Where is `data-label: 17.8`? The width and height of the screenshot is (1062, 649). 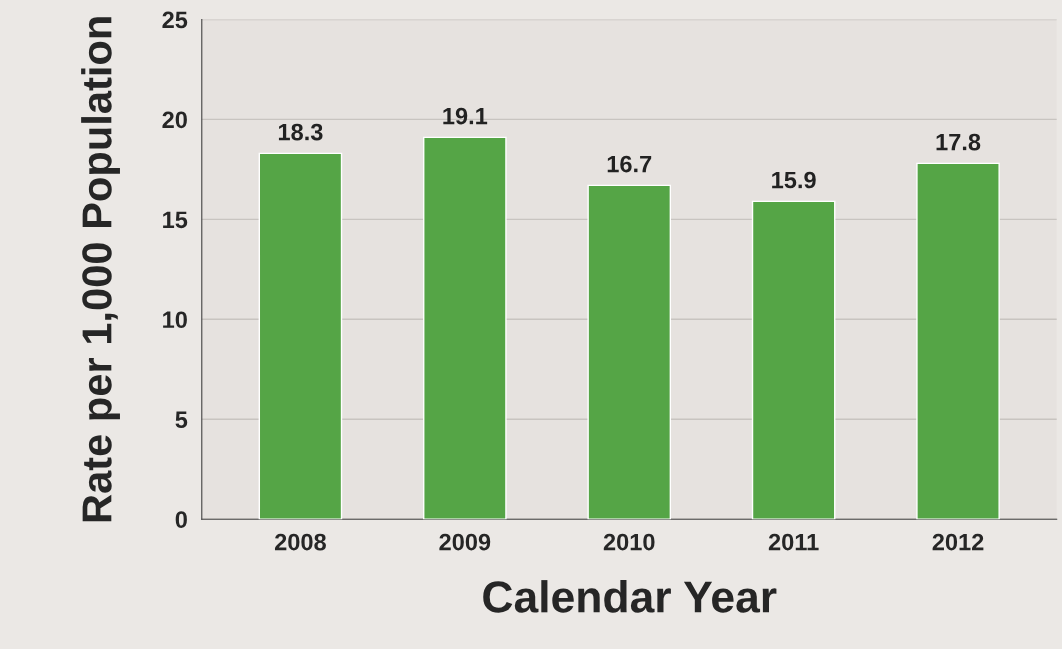 data-label: 17.8 is located at coordinates (958, 142).